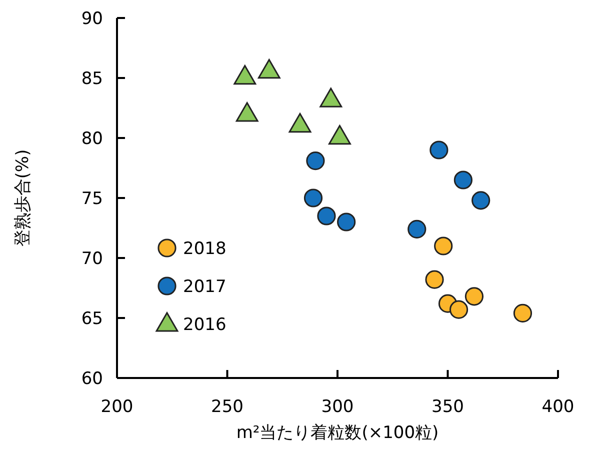 This screenshot has width=589, height=450. I want to click on y-axis-title: 登熟歩合(%), so click(23, 198).